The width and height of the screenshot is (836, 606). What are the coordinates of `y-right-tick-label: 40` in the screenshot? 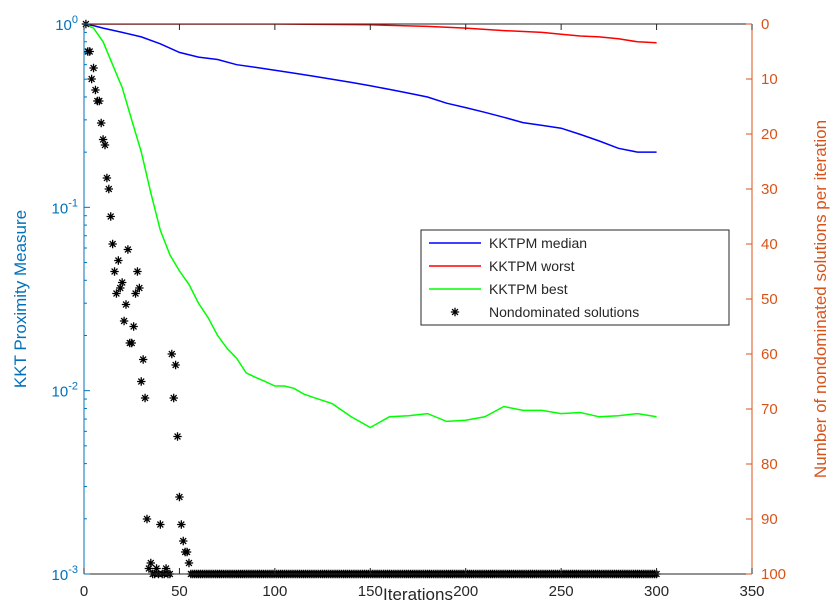 It's located at (769, 244).